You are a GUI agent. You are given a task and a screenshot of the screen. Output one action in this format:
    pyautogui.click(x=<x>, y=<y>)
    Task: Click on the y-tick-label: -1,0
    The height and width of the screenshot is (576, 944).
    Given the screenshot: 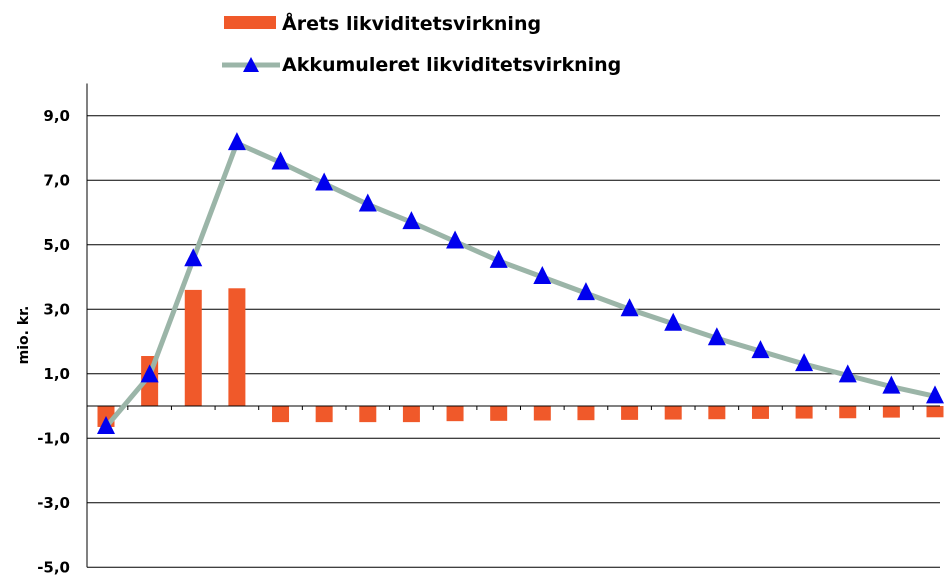 What is the action you would take?
    pyautogui.click(x=53, y=438)
    